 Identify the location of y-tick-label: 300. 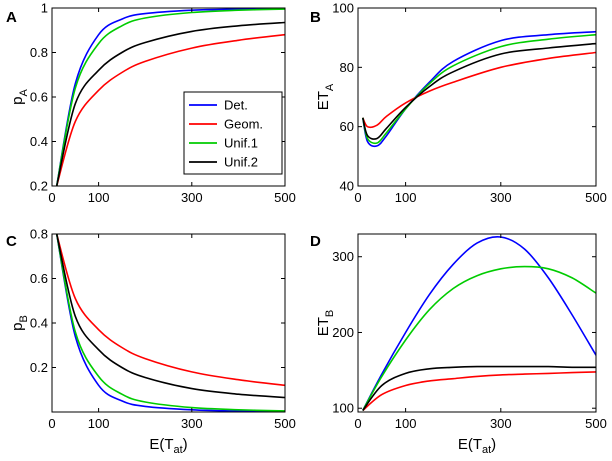
(343, 256).